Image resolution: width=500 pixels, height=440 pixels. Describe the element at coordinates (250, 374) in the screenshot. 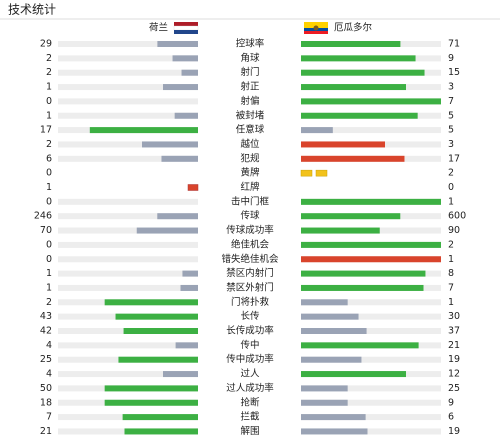

I see `stat-label: 过人` at that location.